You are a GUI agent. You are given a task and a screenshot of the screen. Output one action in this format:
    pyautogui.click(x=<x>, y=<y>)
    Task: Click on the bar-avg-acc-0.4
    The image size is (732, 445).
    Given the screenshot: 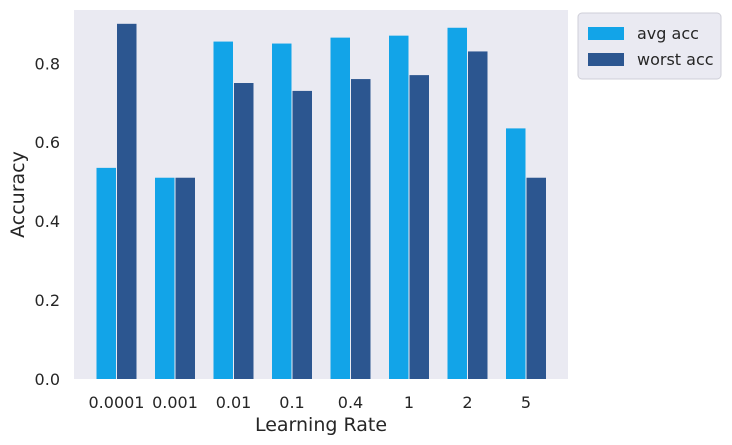 What is the action you would take?
    pyautogui.click(x=340, y=208)
    